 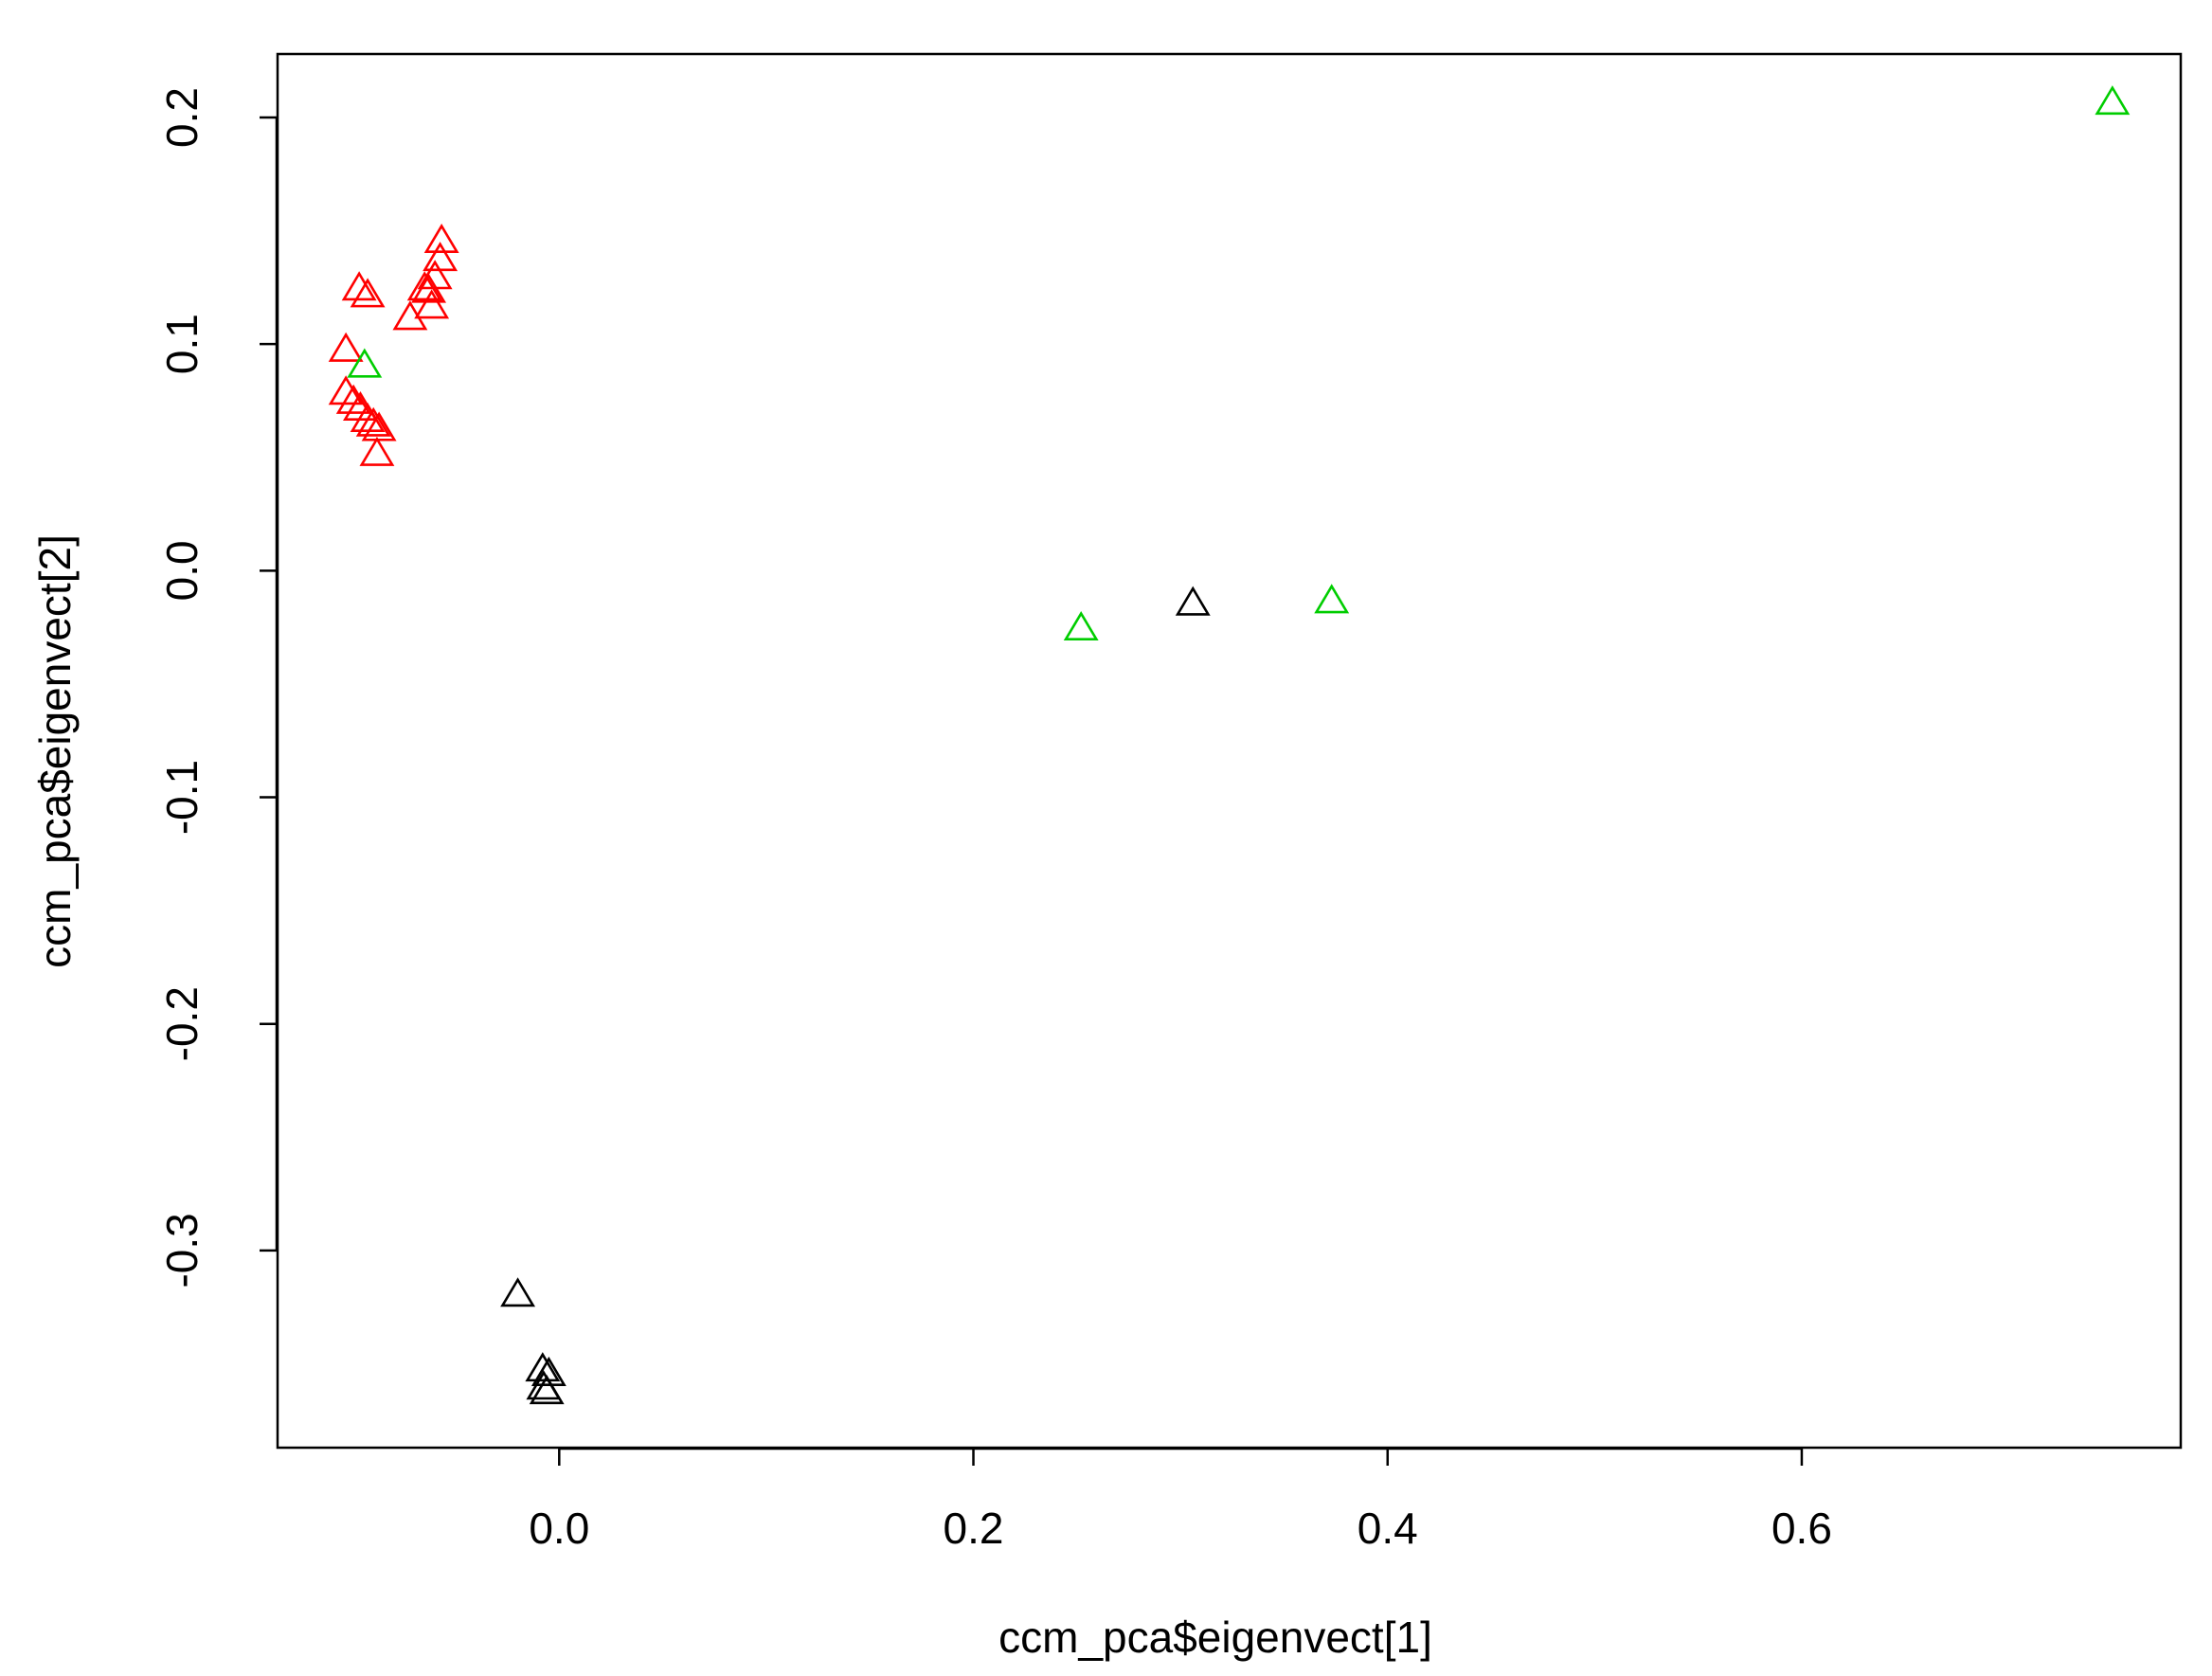 What do you see at coordinates (182, 1023) in the screenshot?
I see `y-tick-label: -0.2` at bounding box center [182, 1023].